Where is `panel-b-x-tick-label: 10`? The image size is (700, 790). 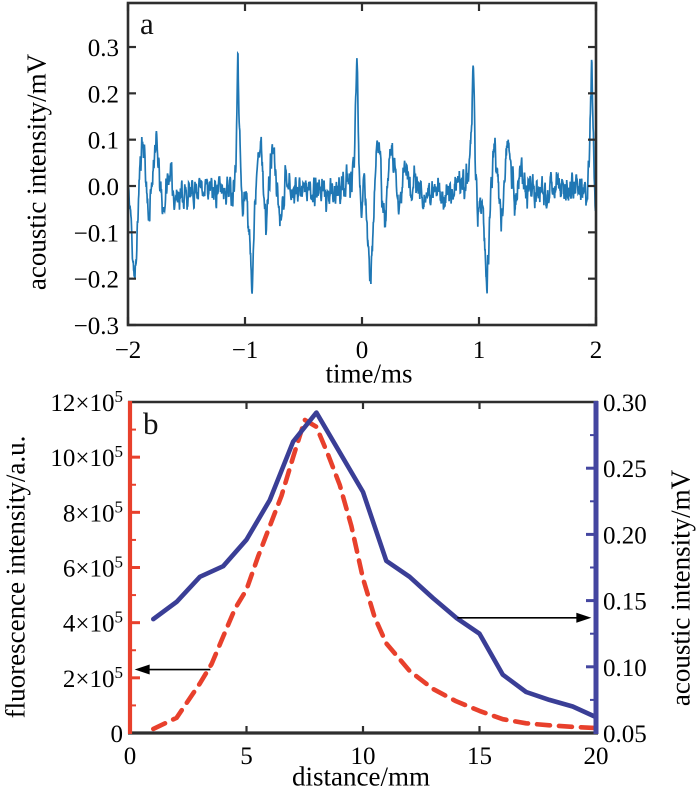
panel-b-x-tick-label: 10 is located at coordinates (363, 756).